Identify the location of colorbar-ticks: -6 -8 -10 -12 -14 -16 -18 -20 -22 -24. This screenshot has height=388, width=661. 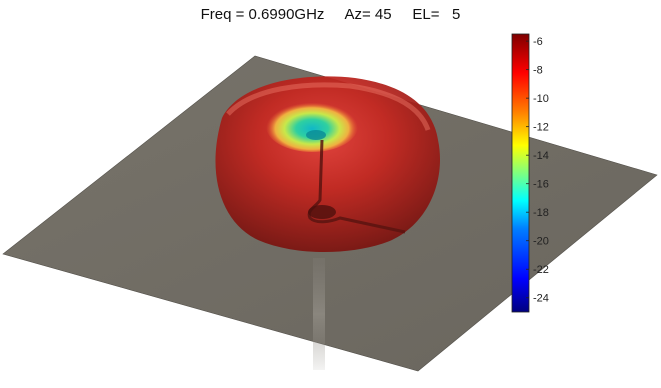
(537, 170).